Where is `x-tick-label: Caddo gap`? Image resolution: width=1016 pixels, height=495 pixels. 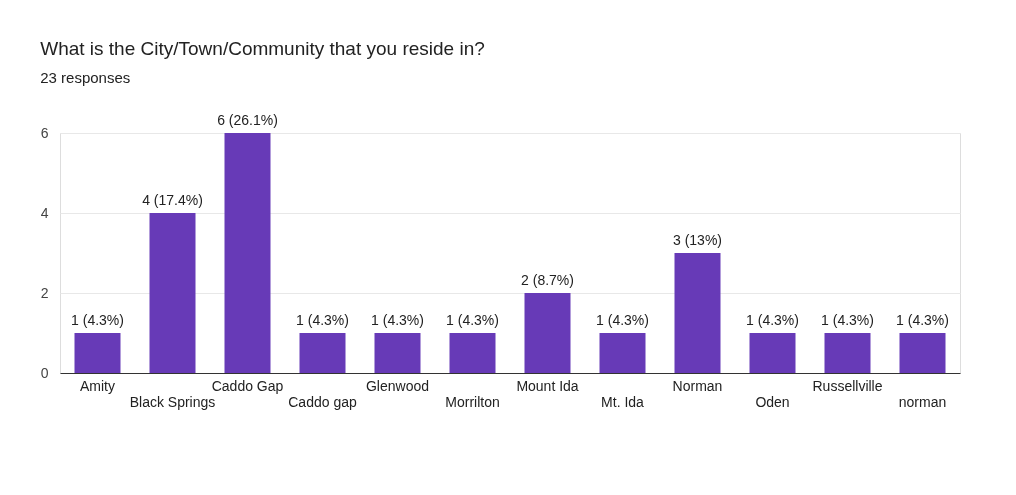
x-tick-label: Caddo gap is located at coordinates (322, 401).